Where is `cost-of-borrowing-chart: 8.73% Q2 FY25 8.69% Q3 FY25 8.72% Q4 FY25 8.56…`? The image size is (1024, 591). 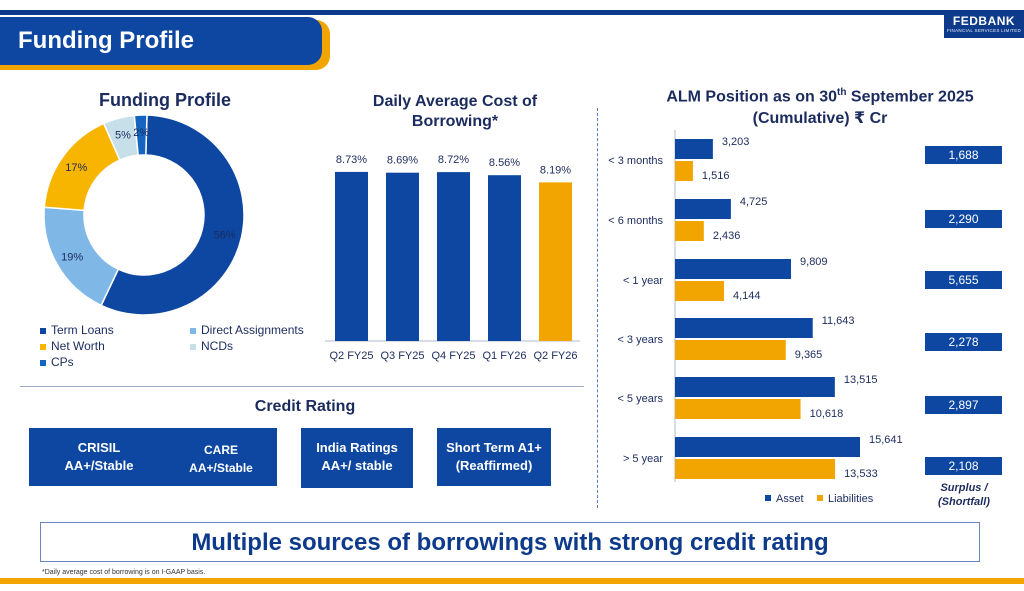 cost-of-borrowing-chart: 8.73% Q2 FY25 8.69% Q3 FY25 8.72% Q4 FY25 8.56… is located at coordinates (452, 258).